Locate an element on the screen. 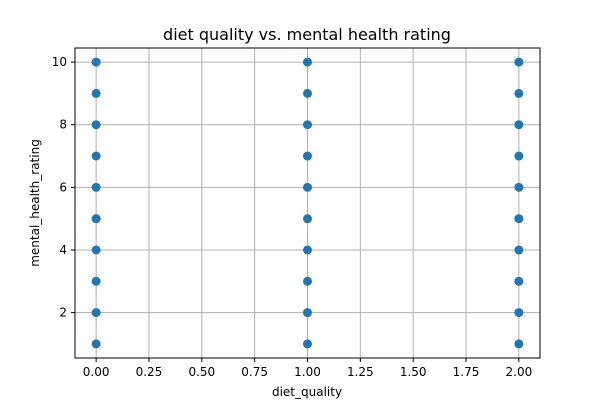 The height and width of the screenshot is (400, 600). x-tick-label: 0.75 is located at coordinates (254, 372).